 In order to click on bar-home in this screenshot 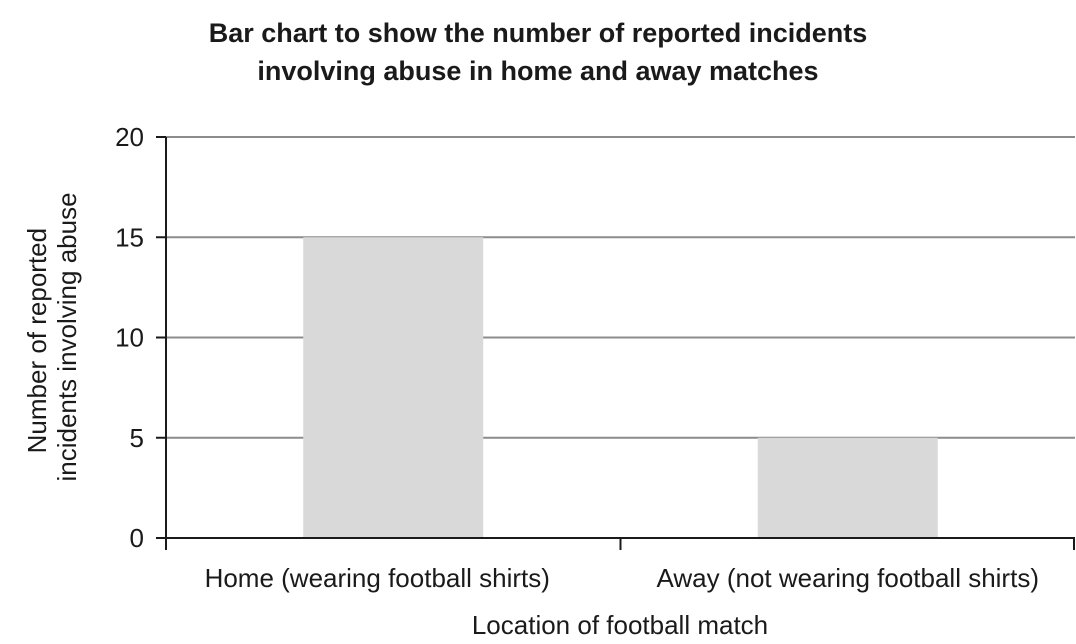, I will do `click(393, 387)`.